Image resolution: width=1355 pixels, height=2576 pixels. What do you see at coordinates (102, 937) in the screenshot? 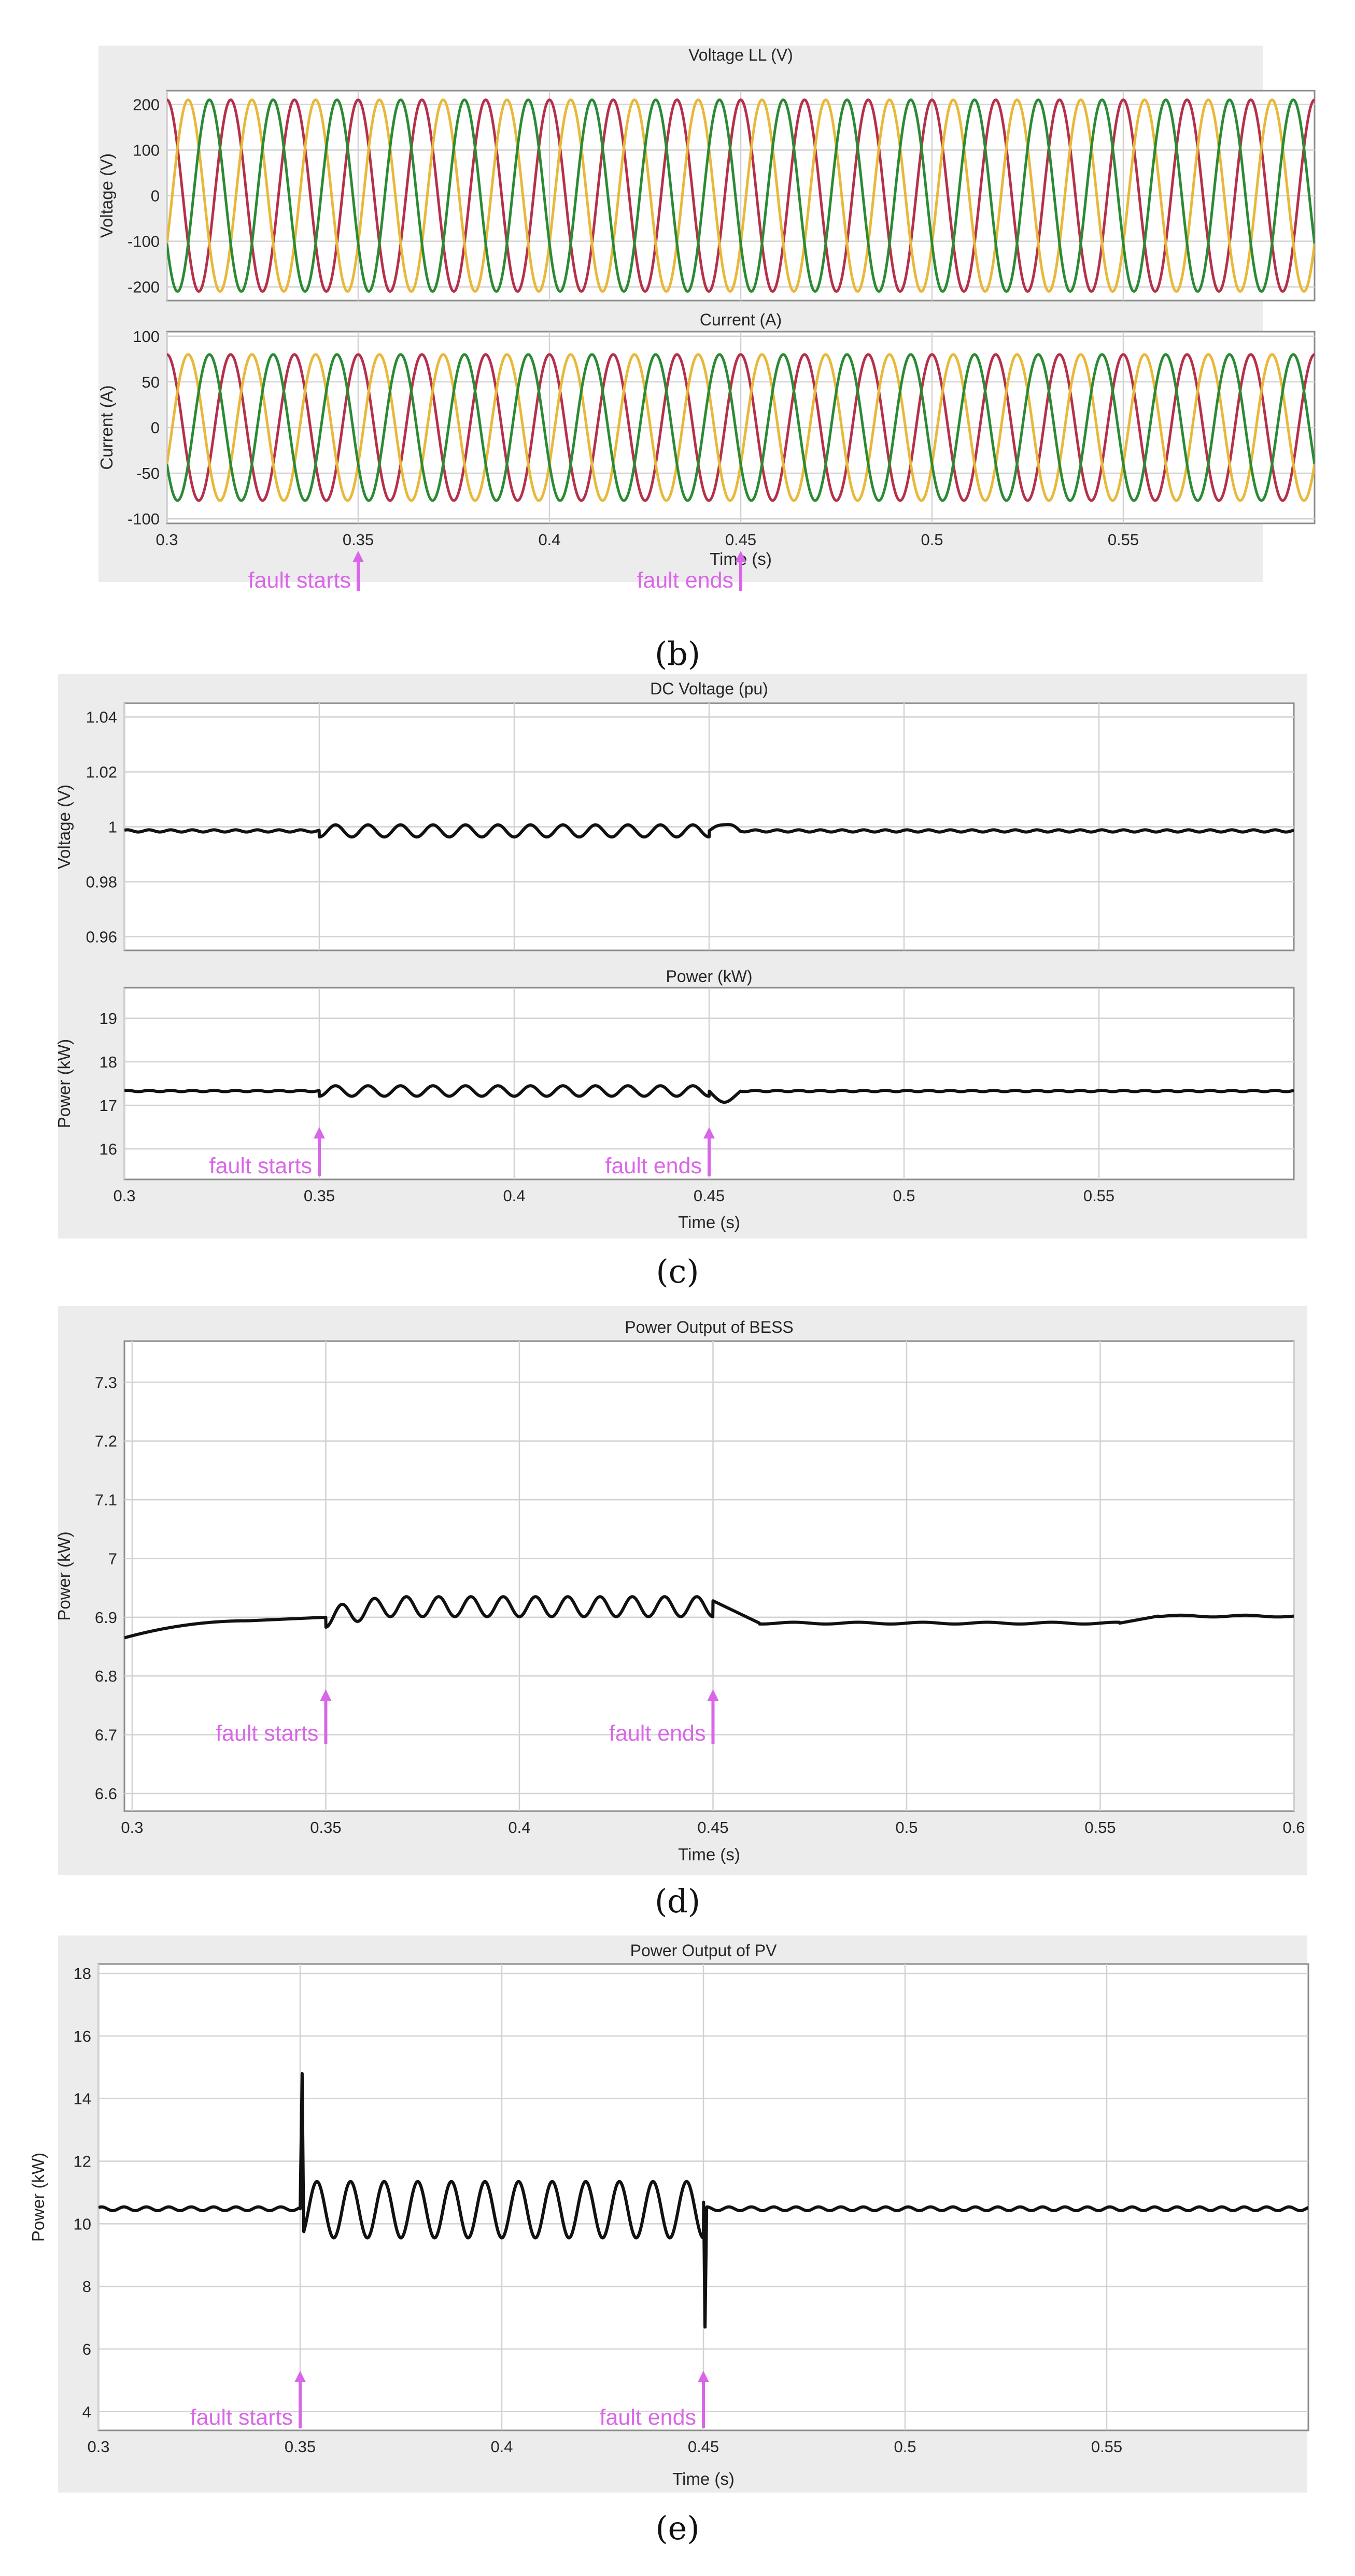
I see `y-tick-label: 0.96` at bounding box center [102, 937].